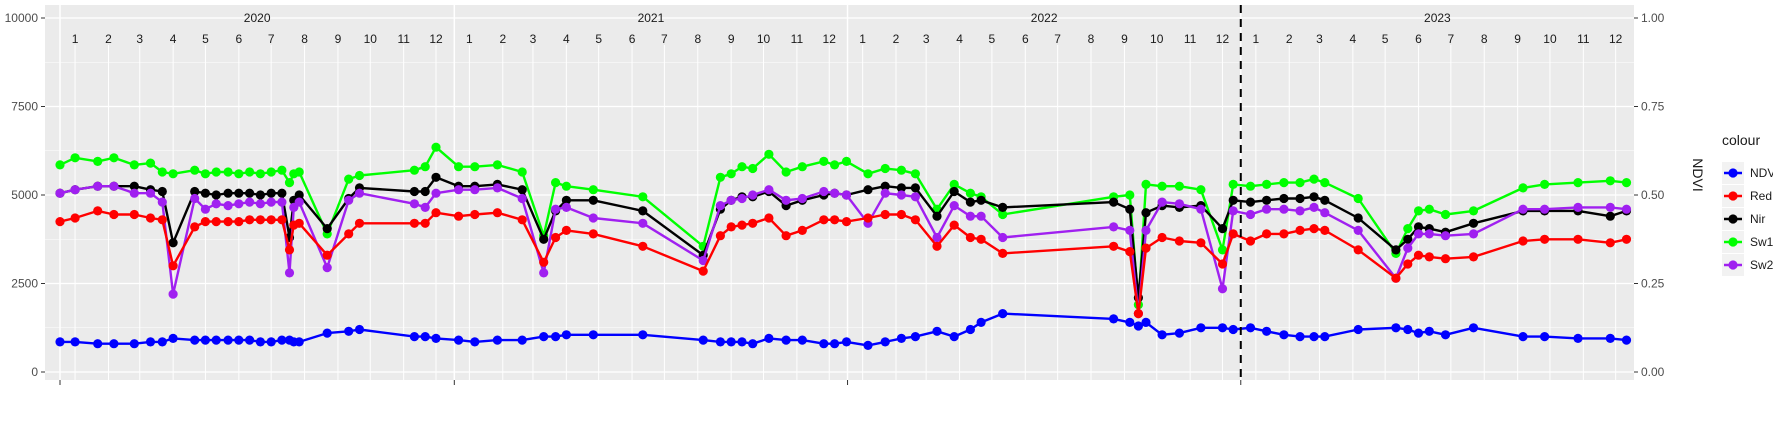 This screenshot has width=1773, height=442. I want to click on month-label: 12, so click(1616, 39).